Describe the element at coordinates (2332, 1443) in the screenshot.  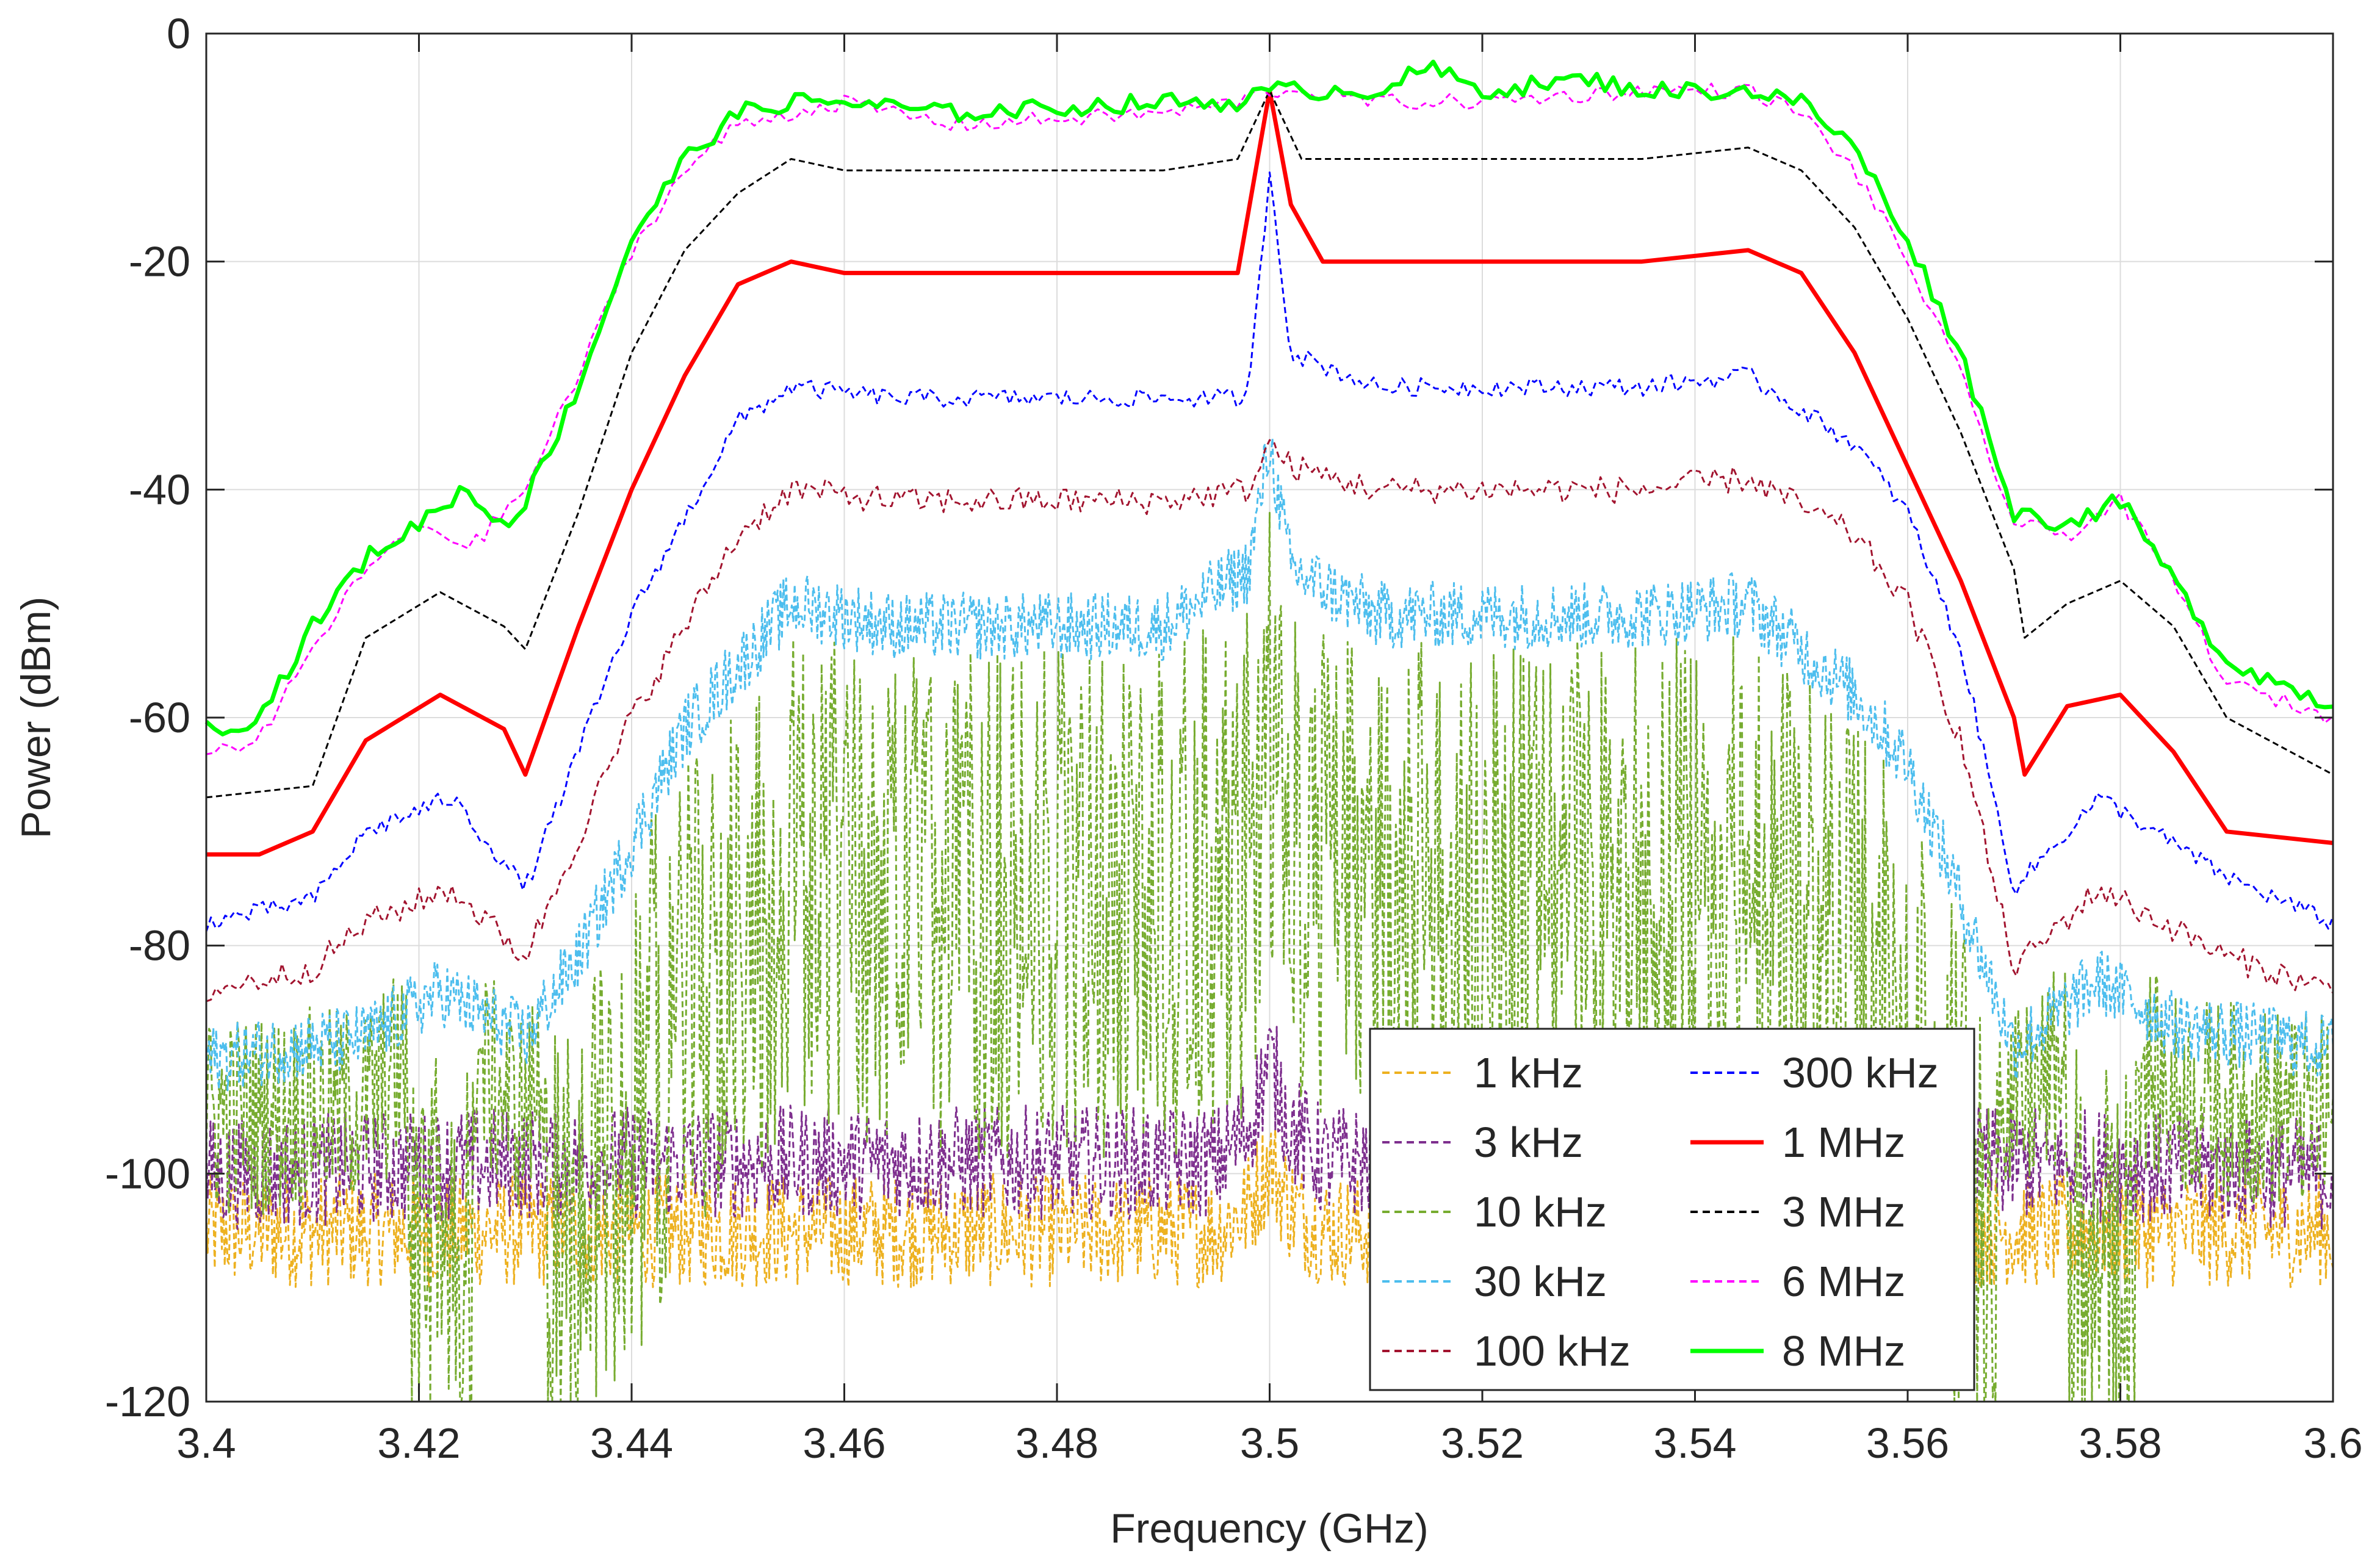
I see `x-tick-label: 3.6` at that location.